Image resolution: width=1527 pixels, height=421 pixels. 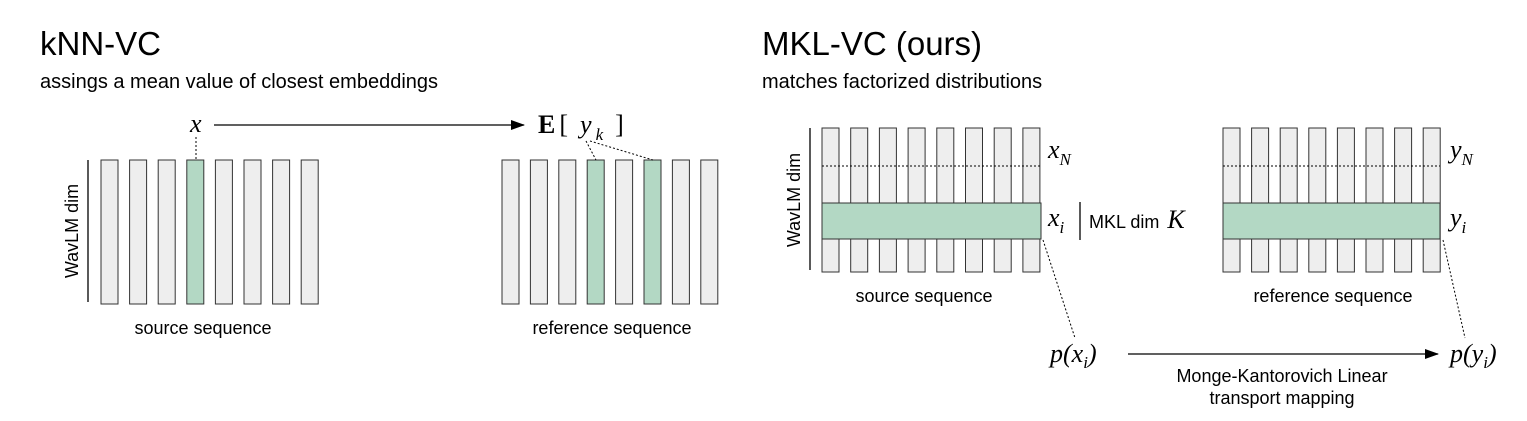 I want to click on right-source-bars, so click(x=931, y=200).